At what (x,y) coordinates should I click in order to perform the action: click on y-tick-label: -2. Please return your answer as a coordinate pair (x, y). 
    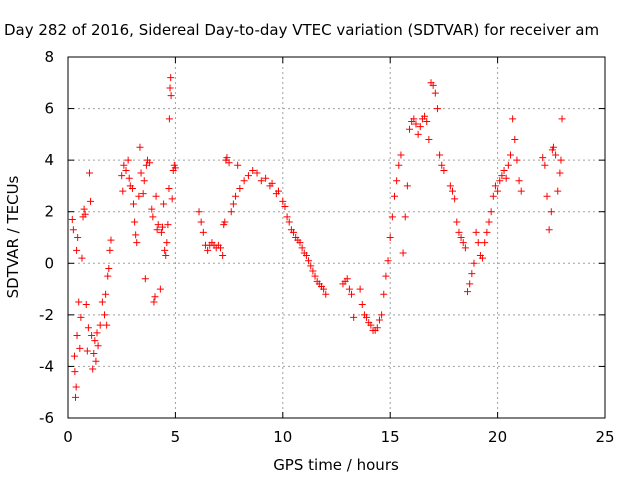
    Looking at the image, I should click on (46, 315).